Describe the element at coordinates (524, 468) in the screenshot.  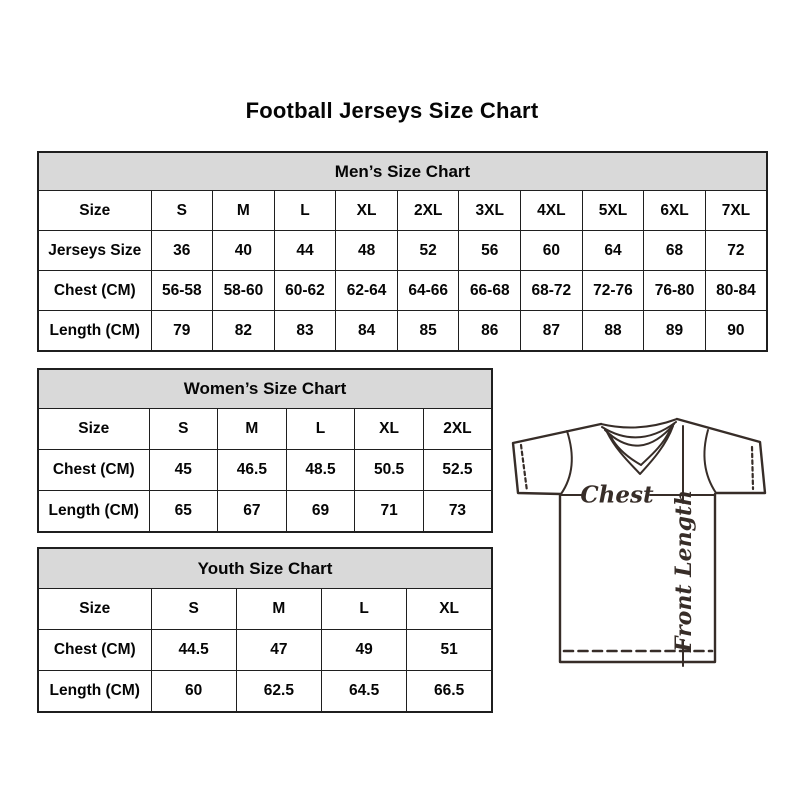
I see `left-cuff-dashed-line` at that location.